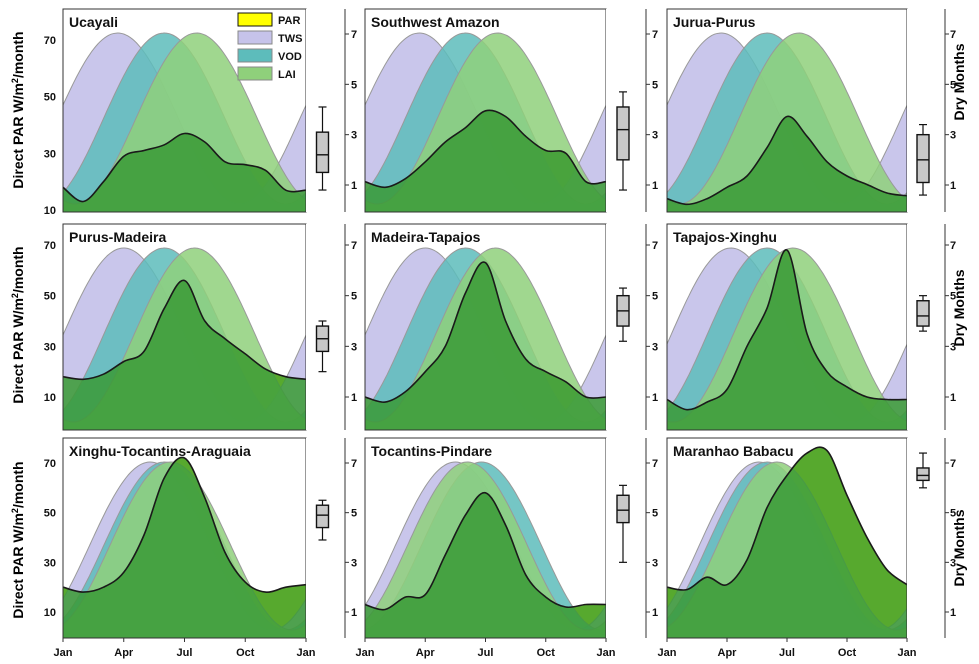 The height and width of the screenshot is (664, 979). I want to click on panel-1: Ucayali 1 3 5 7 10 30 50 70, so click(200, 112).